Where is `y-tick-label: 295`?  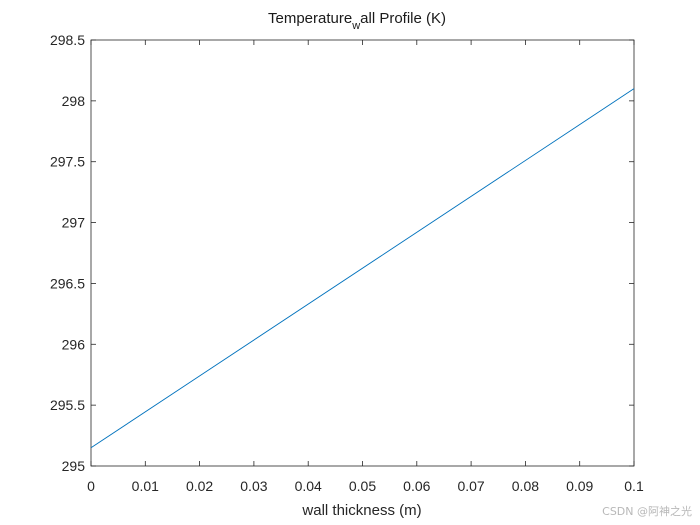
y-tick-label: 295 is located at coordinates (74, 466).